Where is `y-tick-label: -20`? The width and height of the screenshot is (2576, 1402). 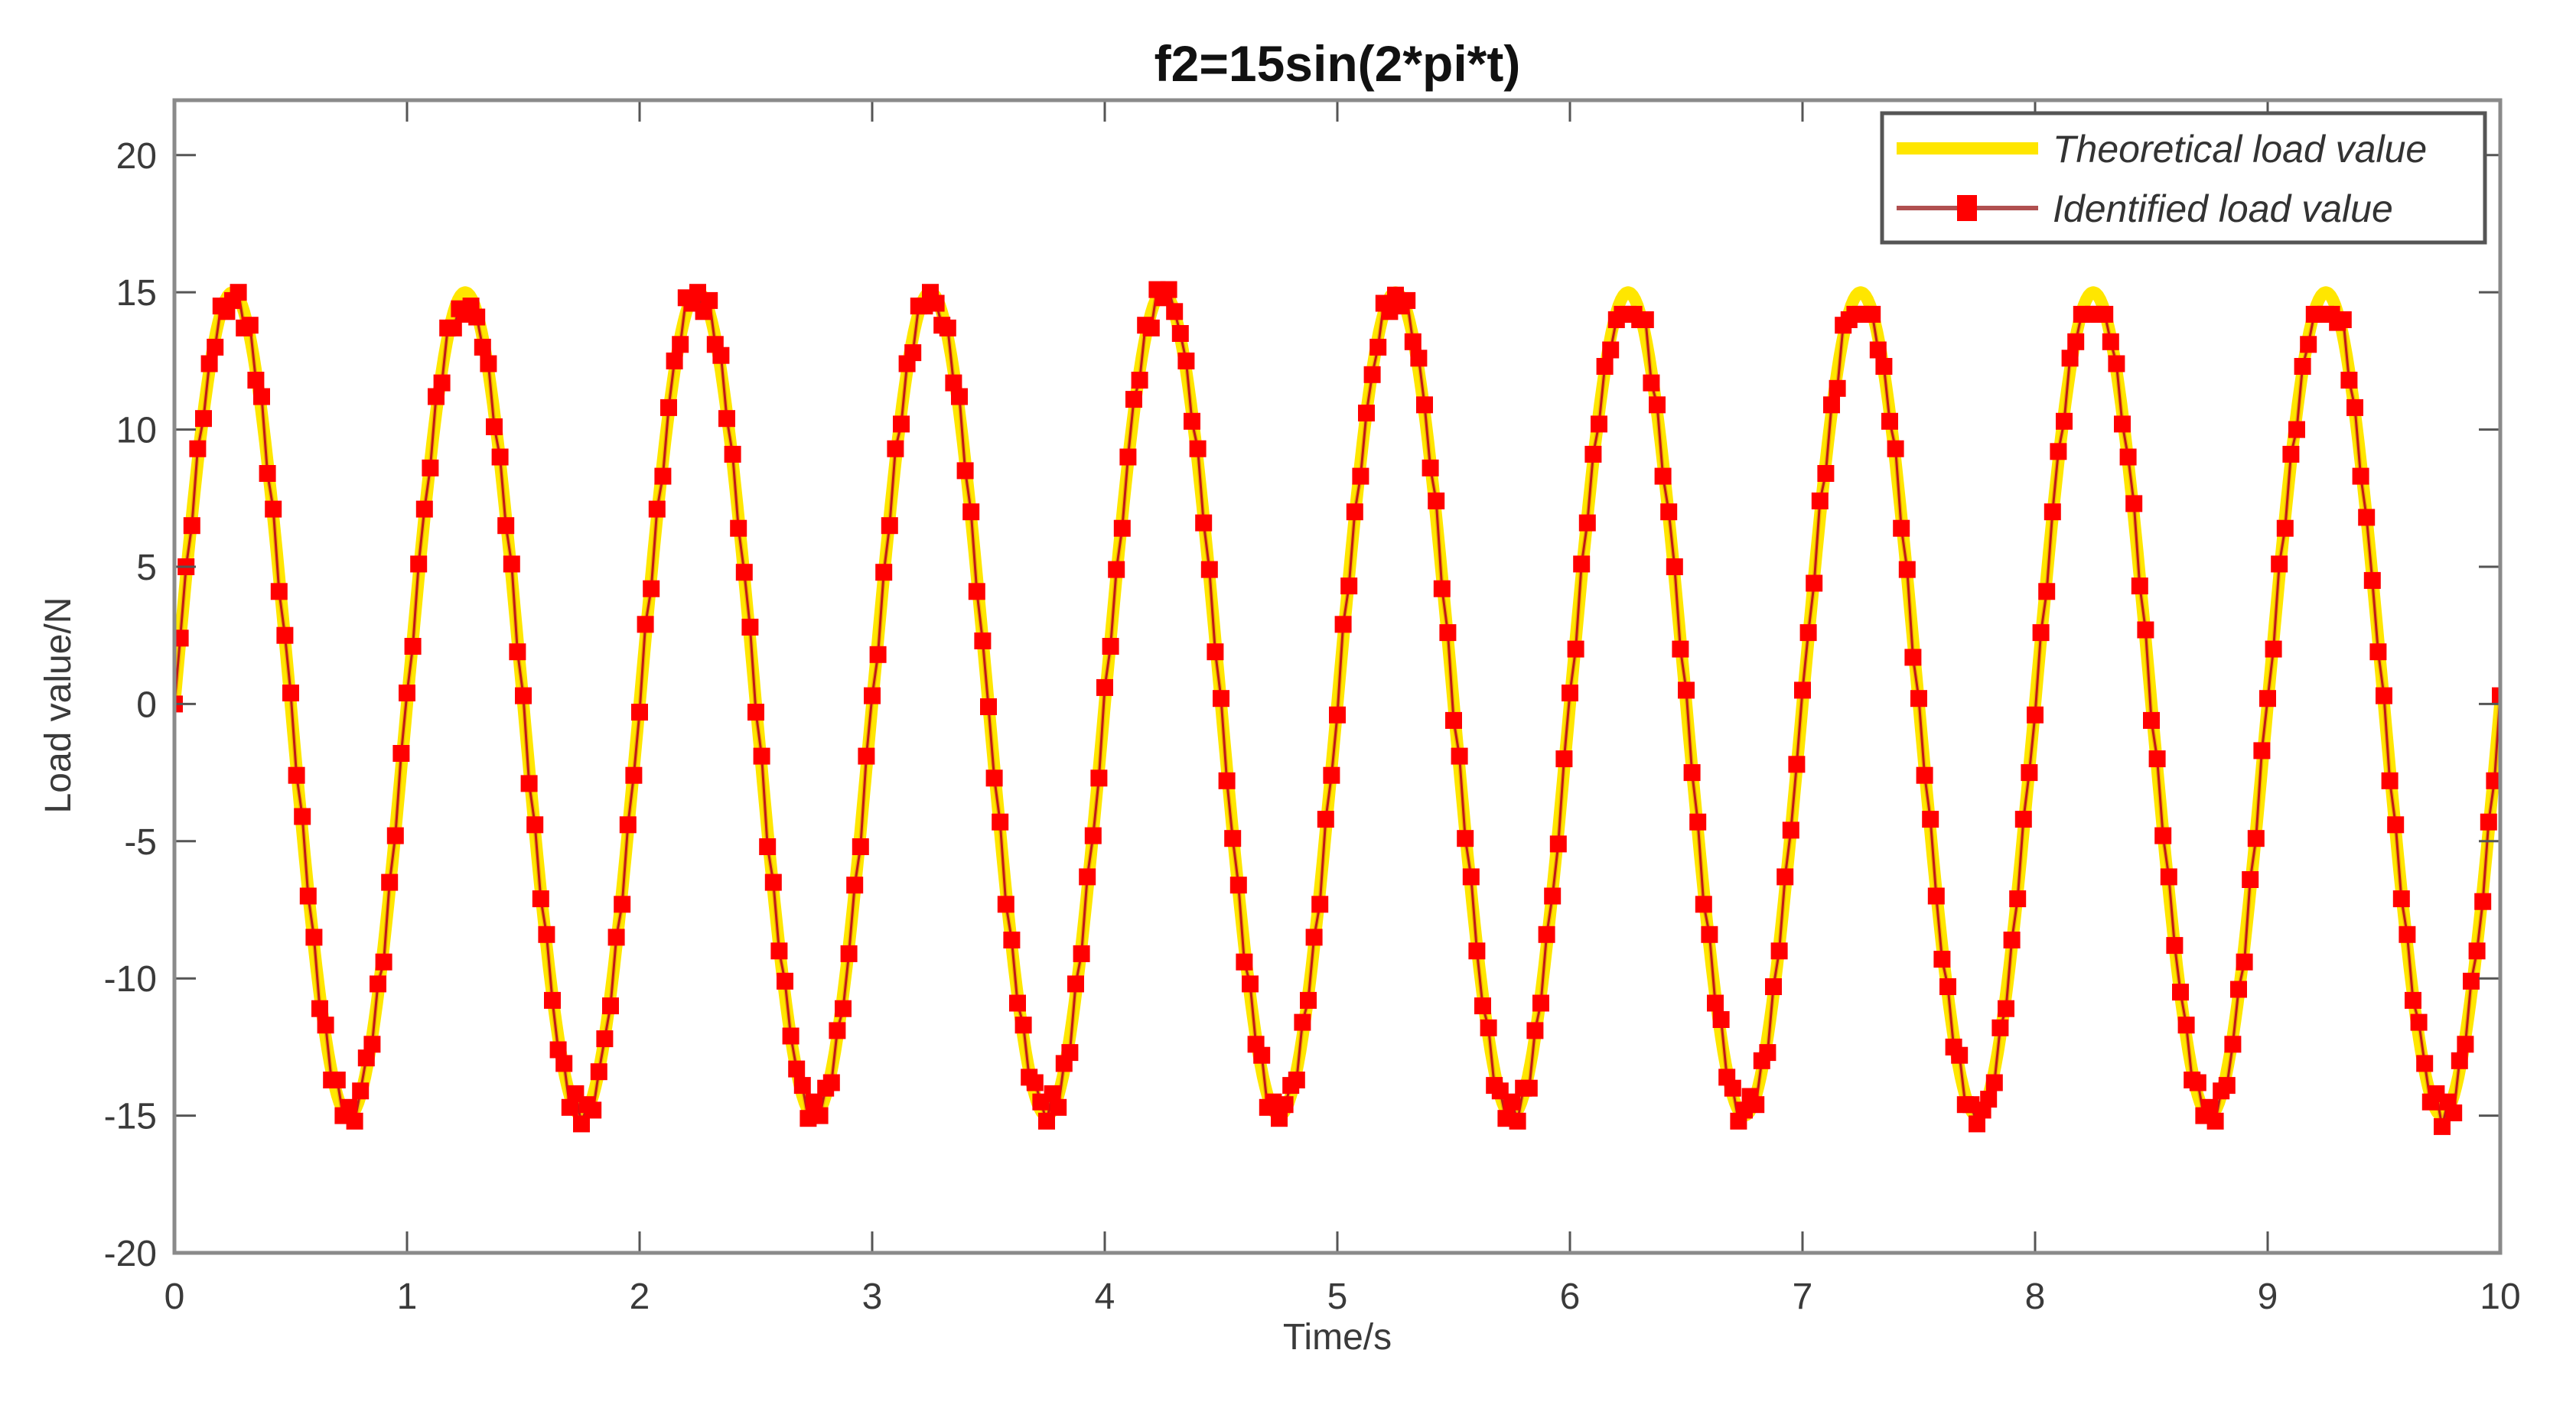 y-tick-label: -20 is located at coordinates (130, 1254).